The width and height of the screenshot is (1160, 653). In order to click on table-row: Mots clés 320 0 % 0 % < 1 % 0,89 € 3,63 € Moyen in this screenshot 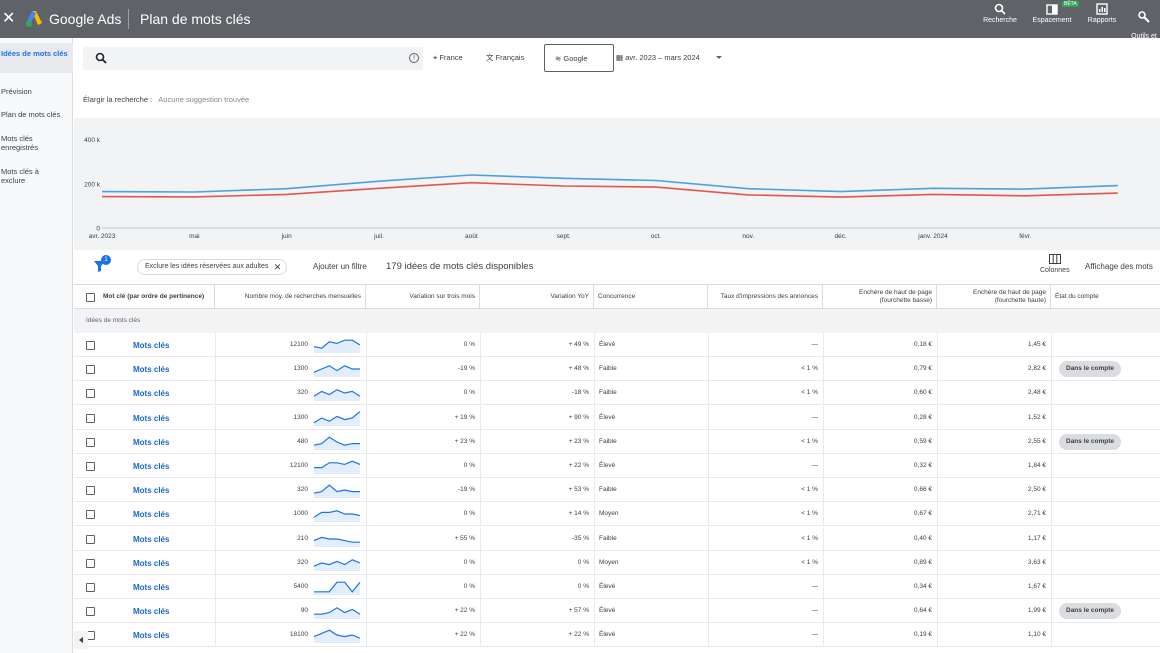, I will do `click(617, 562)`.